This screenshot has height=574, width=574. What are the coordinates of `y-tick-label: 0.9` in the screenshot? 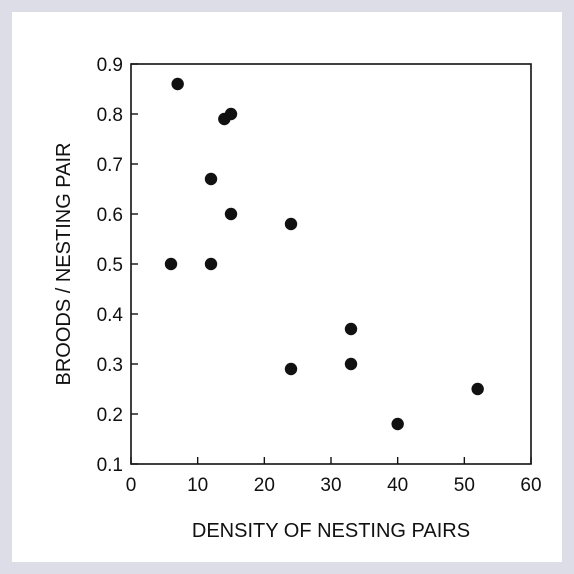 It's located at (110, 65).